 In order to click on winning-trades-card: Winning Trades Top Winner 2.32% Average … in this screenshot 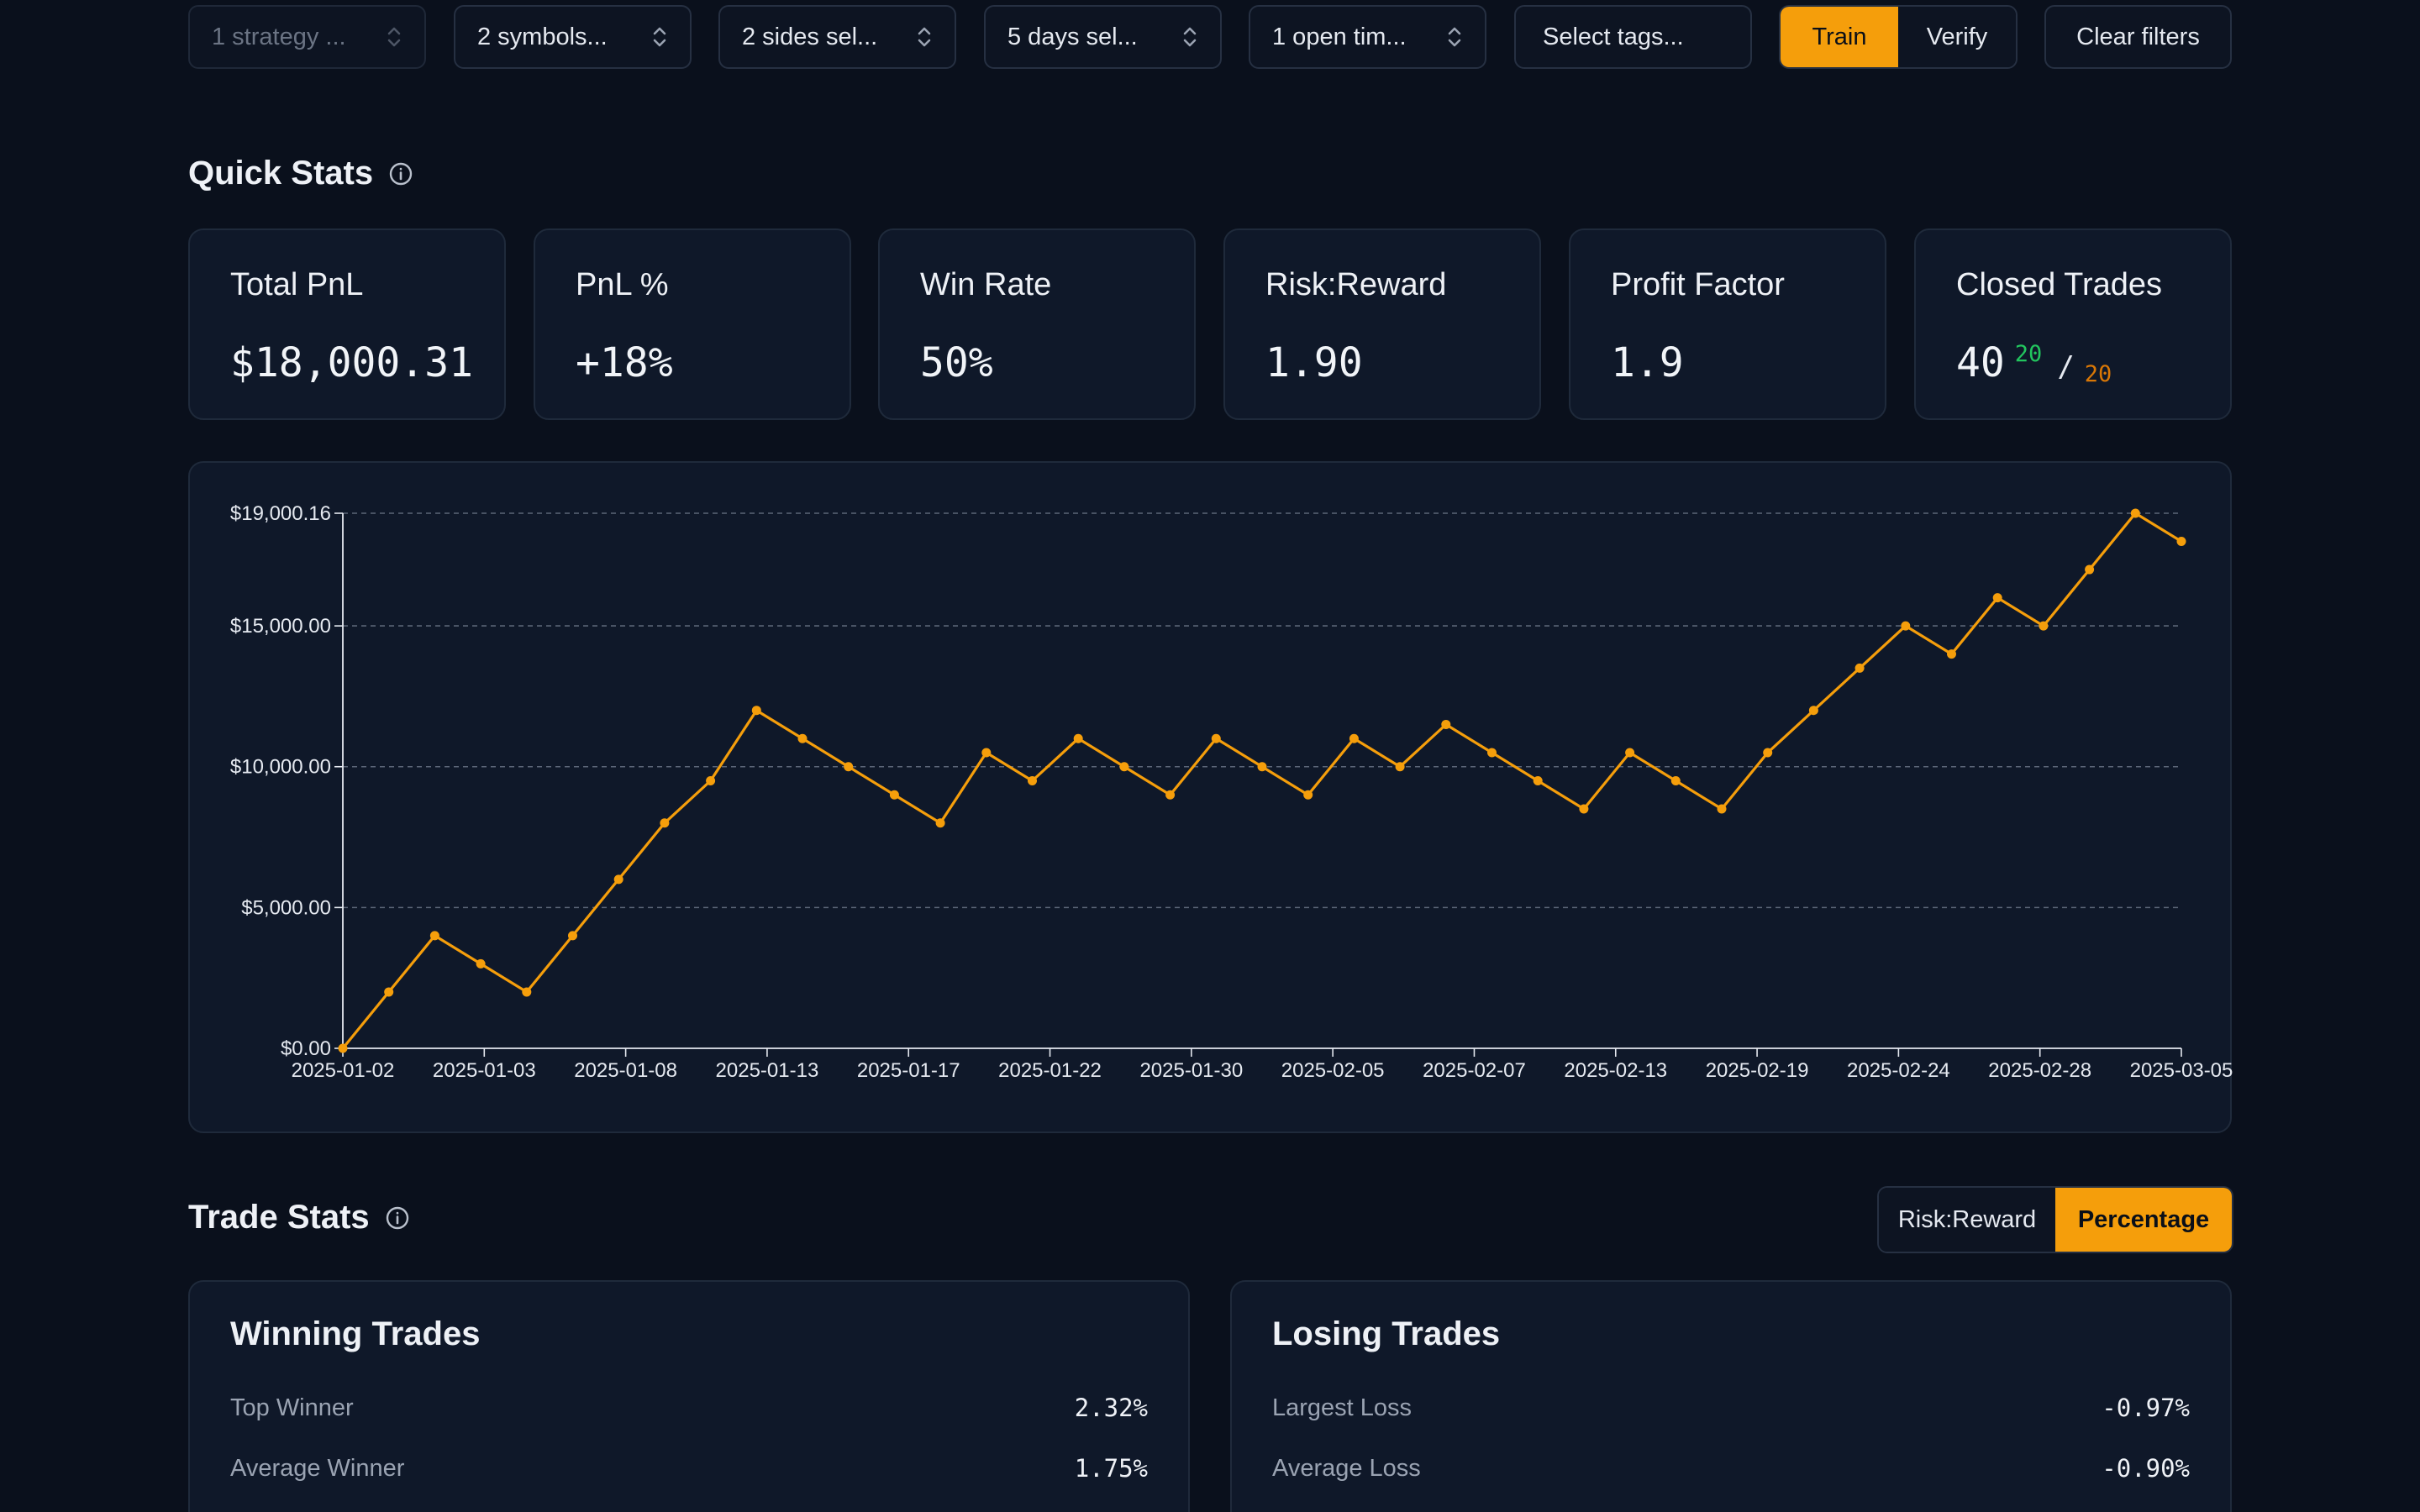, I will do `click(689, 1396)`.